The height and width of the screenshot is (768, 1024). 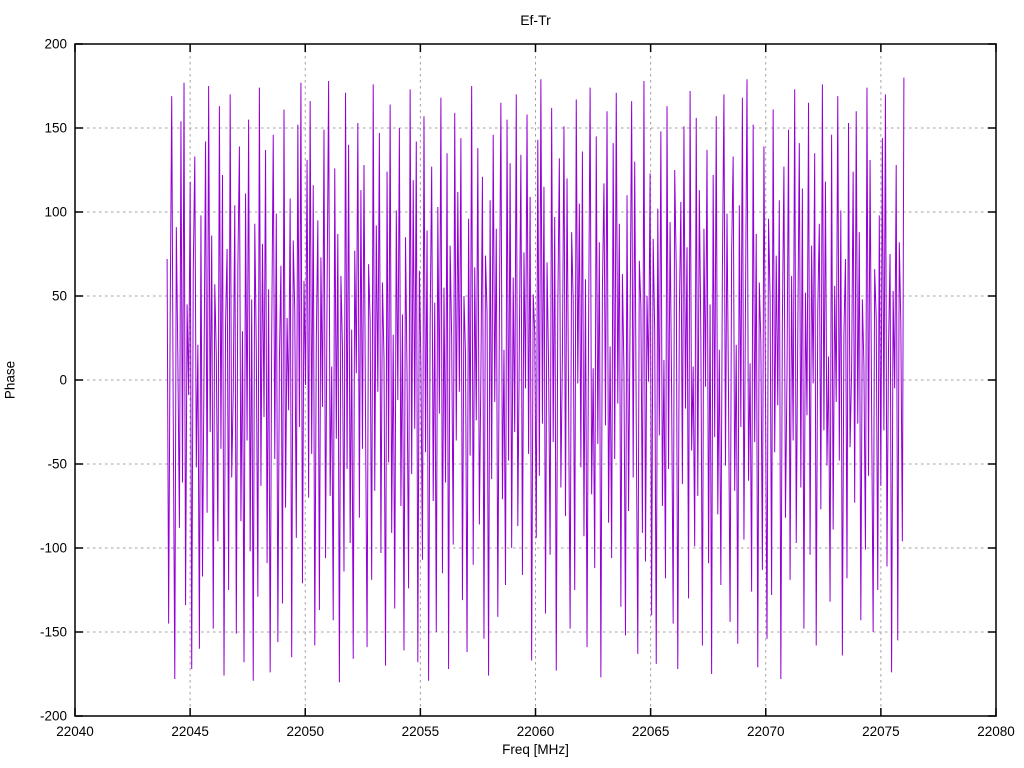 What do you see at coordinates (75, 731) in the screenshot?
I see `x-tick-label: 22040` at bounding box center [75, 731].